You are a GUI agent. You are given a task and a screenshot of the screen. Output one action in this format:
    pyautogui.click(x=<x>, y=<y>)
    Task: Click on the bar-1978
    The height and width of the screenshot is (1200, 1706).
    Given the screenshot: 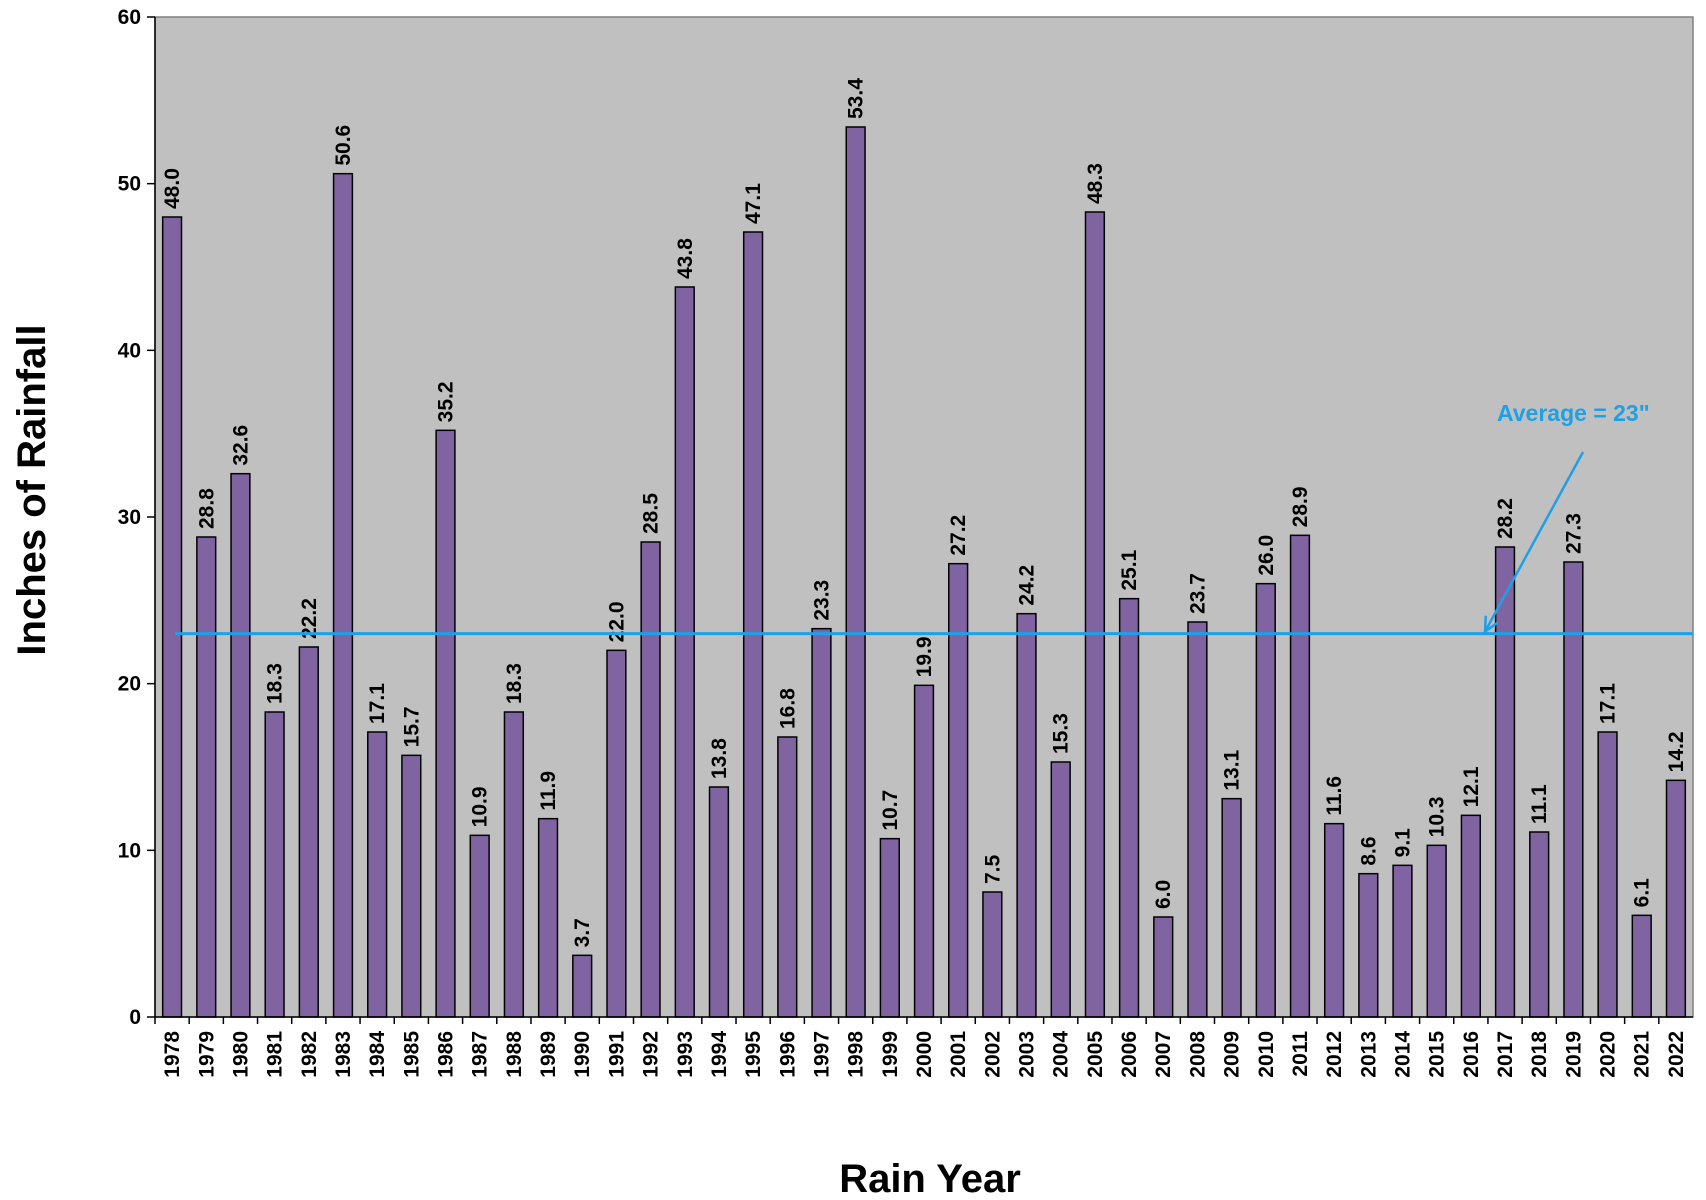 What is the action you would take?
    pyautogui.click(x=172, y=617)
    